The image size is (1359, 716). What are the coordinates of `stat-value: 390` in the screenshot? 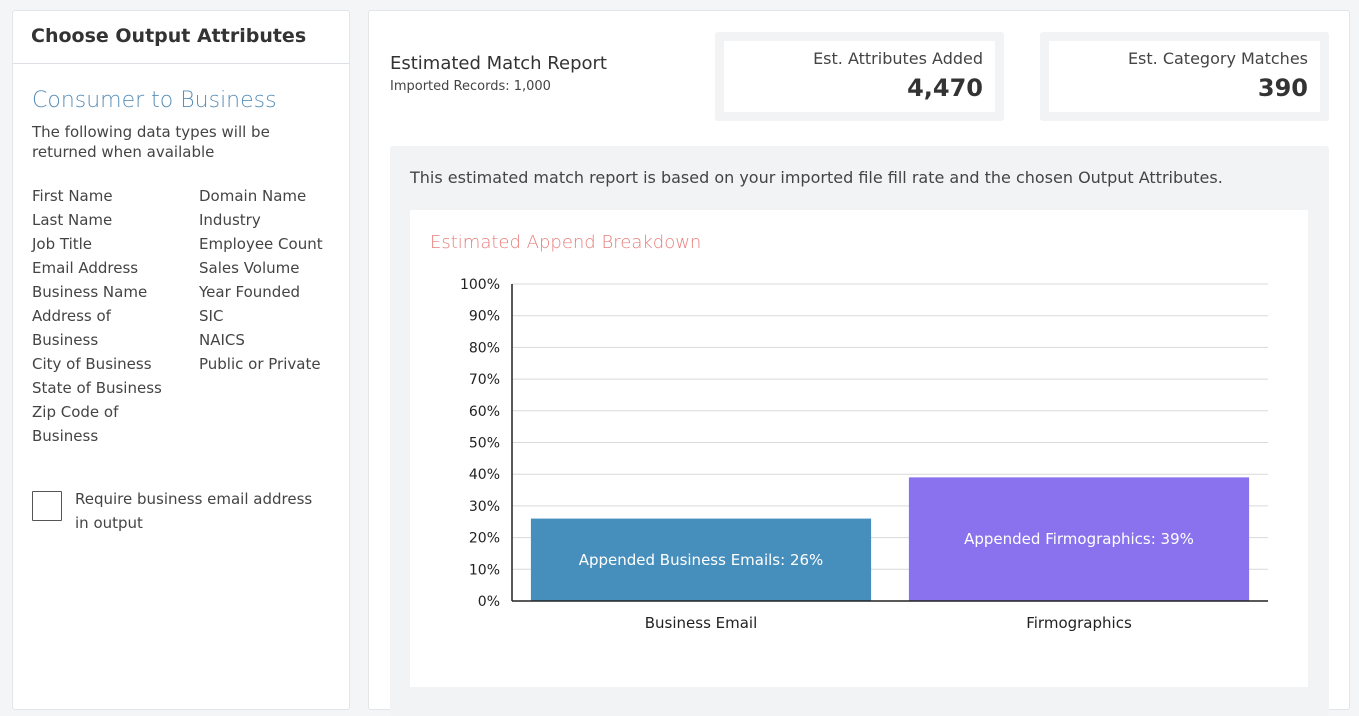 It's located at (1282, 88).